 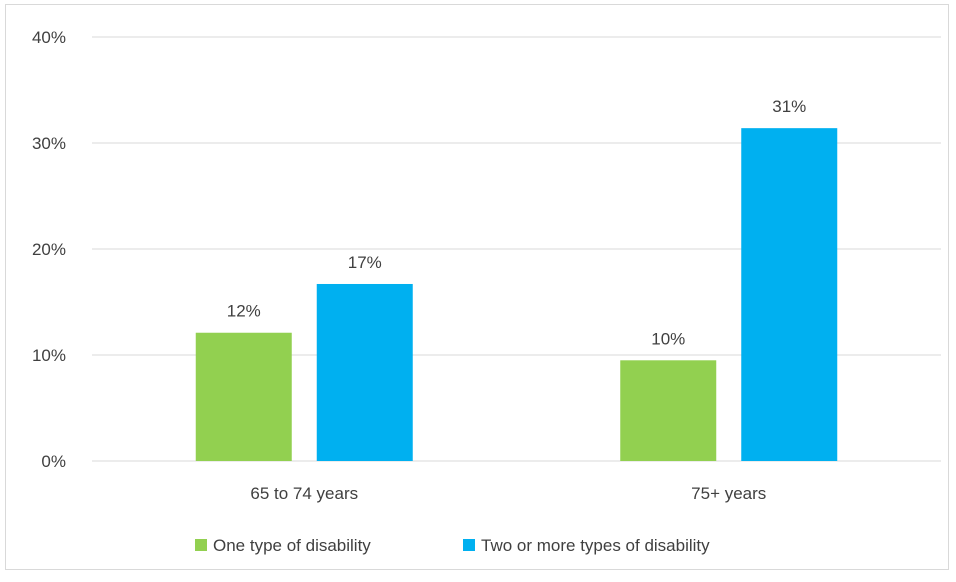 I want to click on legend-label: Two or more types of disability, so click(x=595, y=545).